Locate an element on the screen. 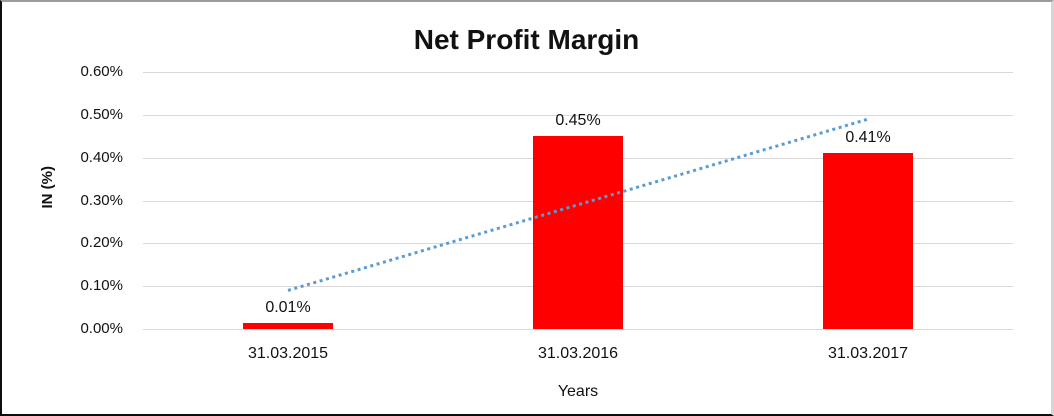 The width and height of the screenshot is (1054, 416). x-tick-label: 31.03.2016 is located at coordinates (578, 353).